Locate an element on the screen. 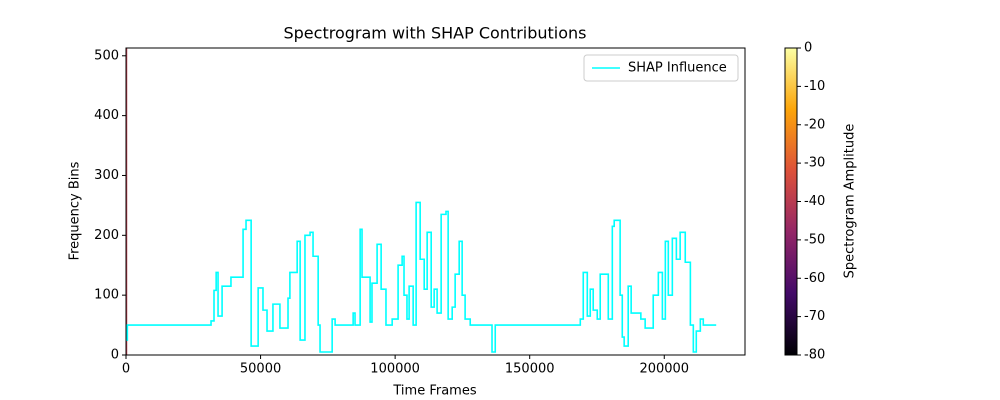 Image resolution: width=1000 pixels, height=400 pixels. x-axis-label: Time Frames is located at coordinates (434, 391).